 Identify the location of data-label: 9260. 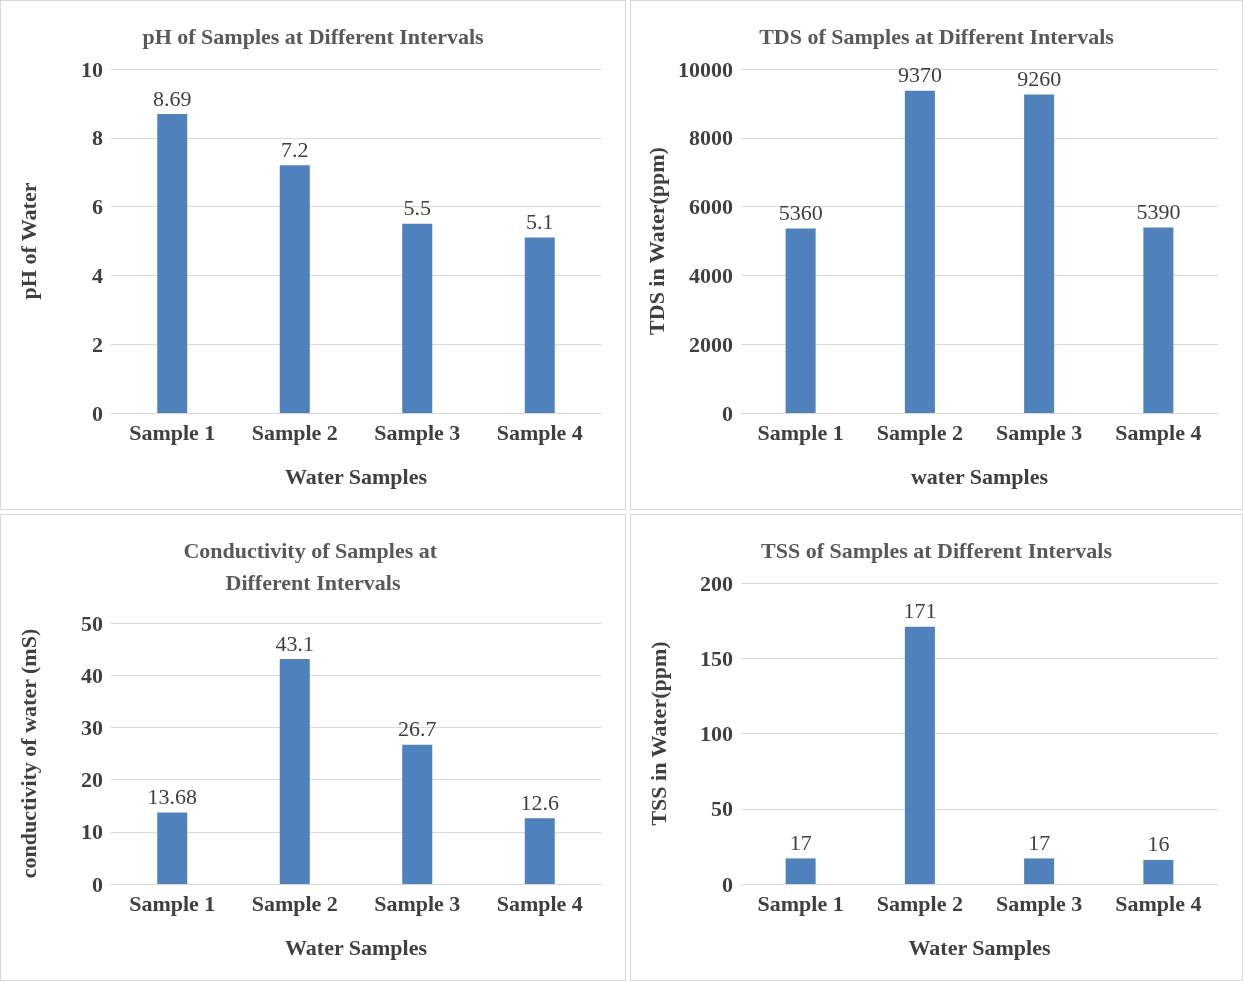
(1039, 78).